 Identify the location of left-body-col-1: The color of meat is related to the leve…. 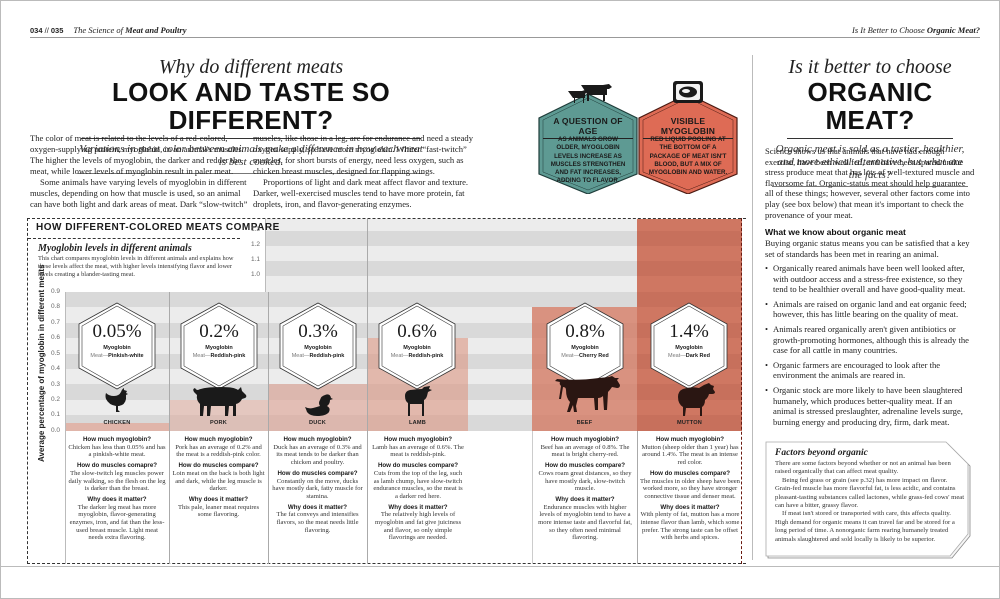
(139, 171).